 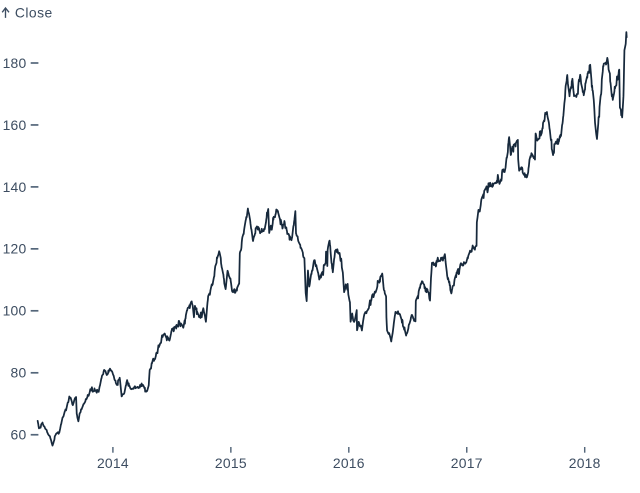 What do you see at coordinates (15, 125) in the screenshot?
I see `svg-text: 160` at bounding box center [15, 125].